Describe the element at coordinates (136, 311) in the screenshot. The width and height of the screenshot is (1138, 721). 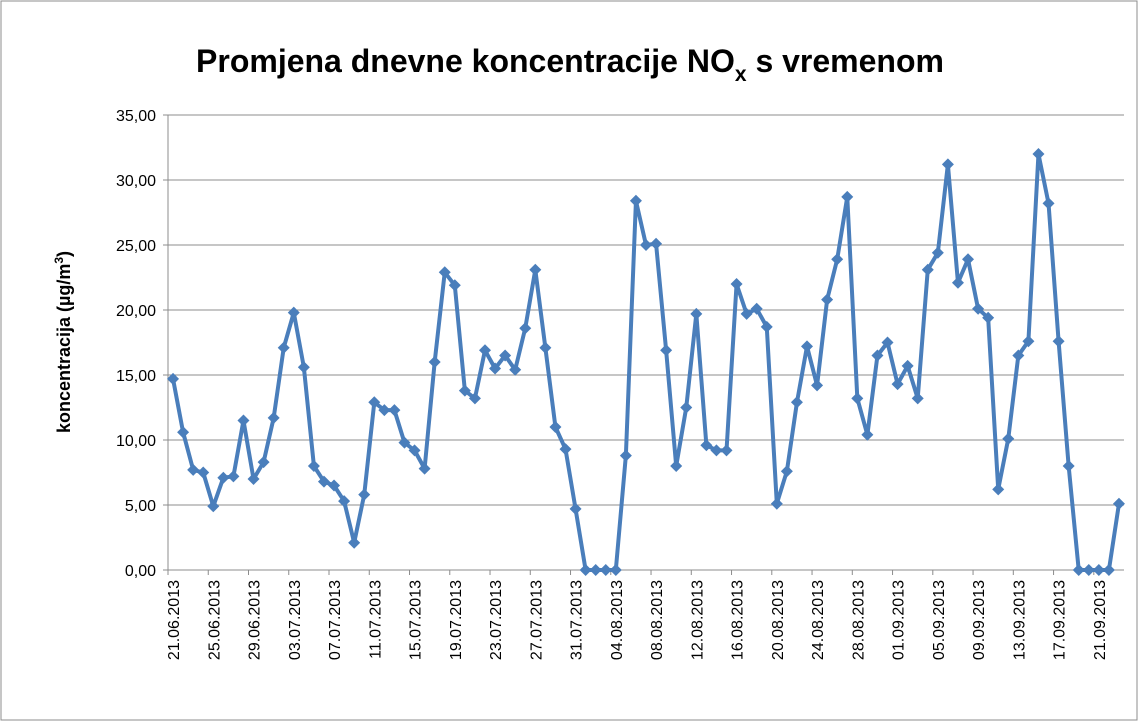
I see `y-tick-label: 20,00` at that location.